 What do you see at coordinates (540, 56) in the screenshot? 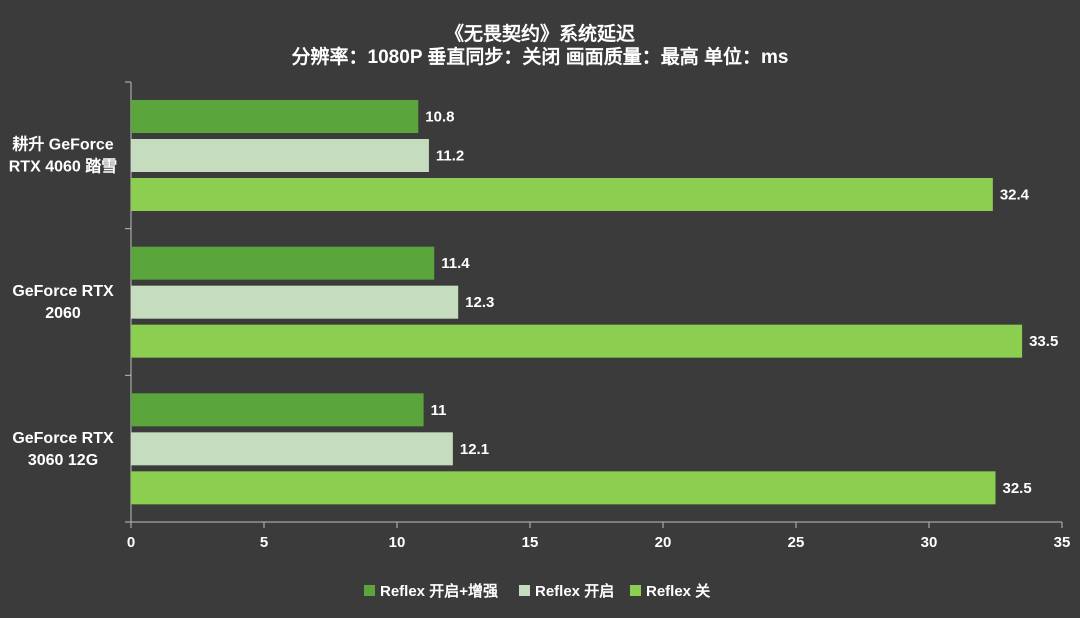
I see `chart-subtitle: 分辨率：1080P 垂直同步：关闭 画面质量：最高 单位：ms` at bounding box center [540, 56].